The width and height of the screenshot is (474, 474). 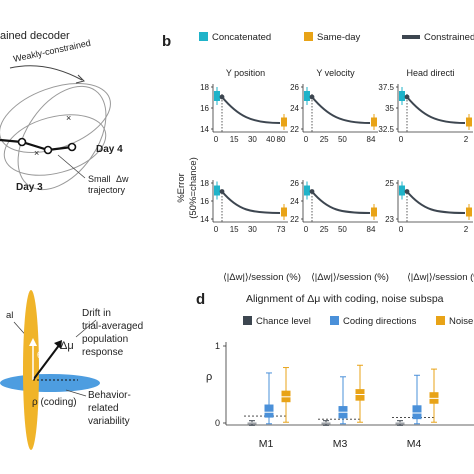 I want to click on cross-mark-1: ×, so click(x=68, y=118).